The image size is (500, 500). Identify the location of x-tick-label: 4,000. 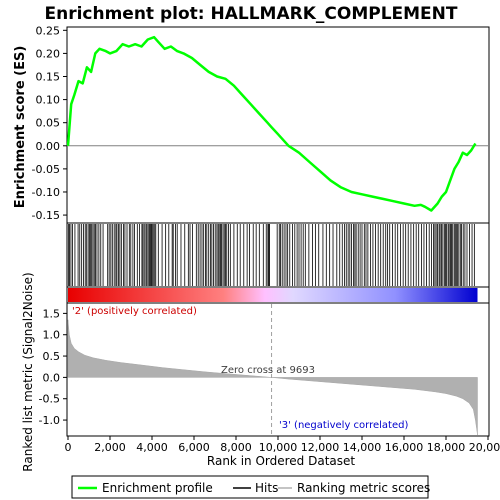
(152, 447).